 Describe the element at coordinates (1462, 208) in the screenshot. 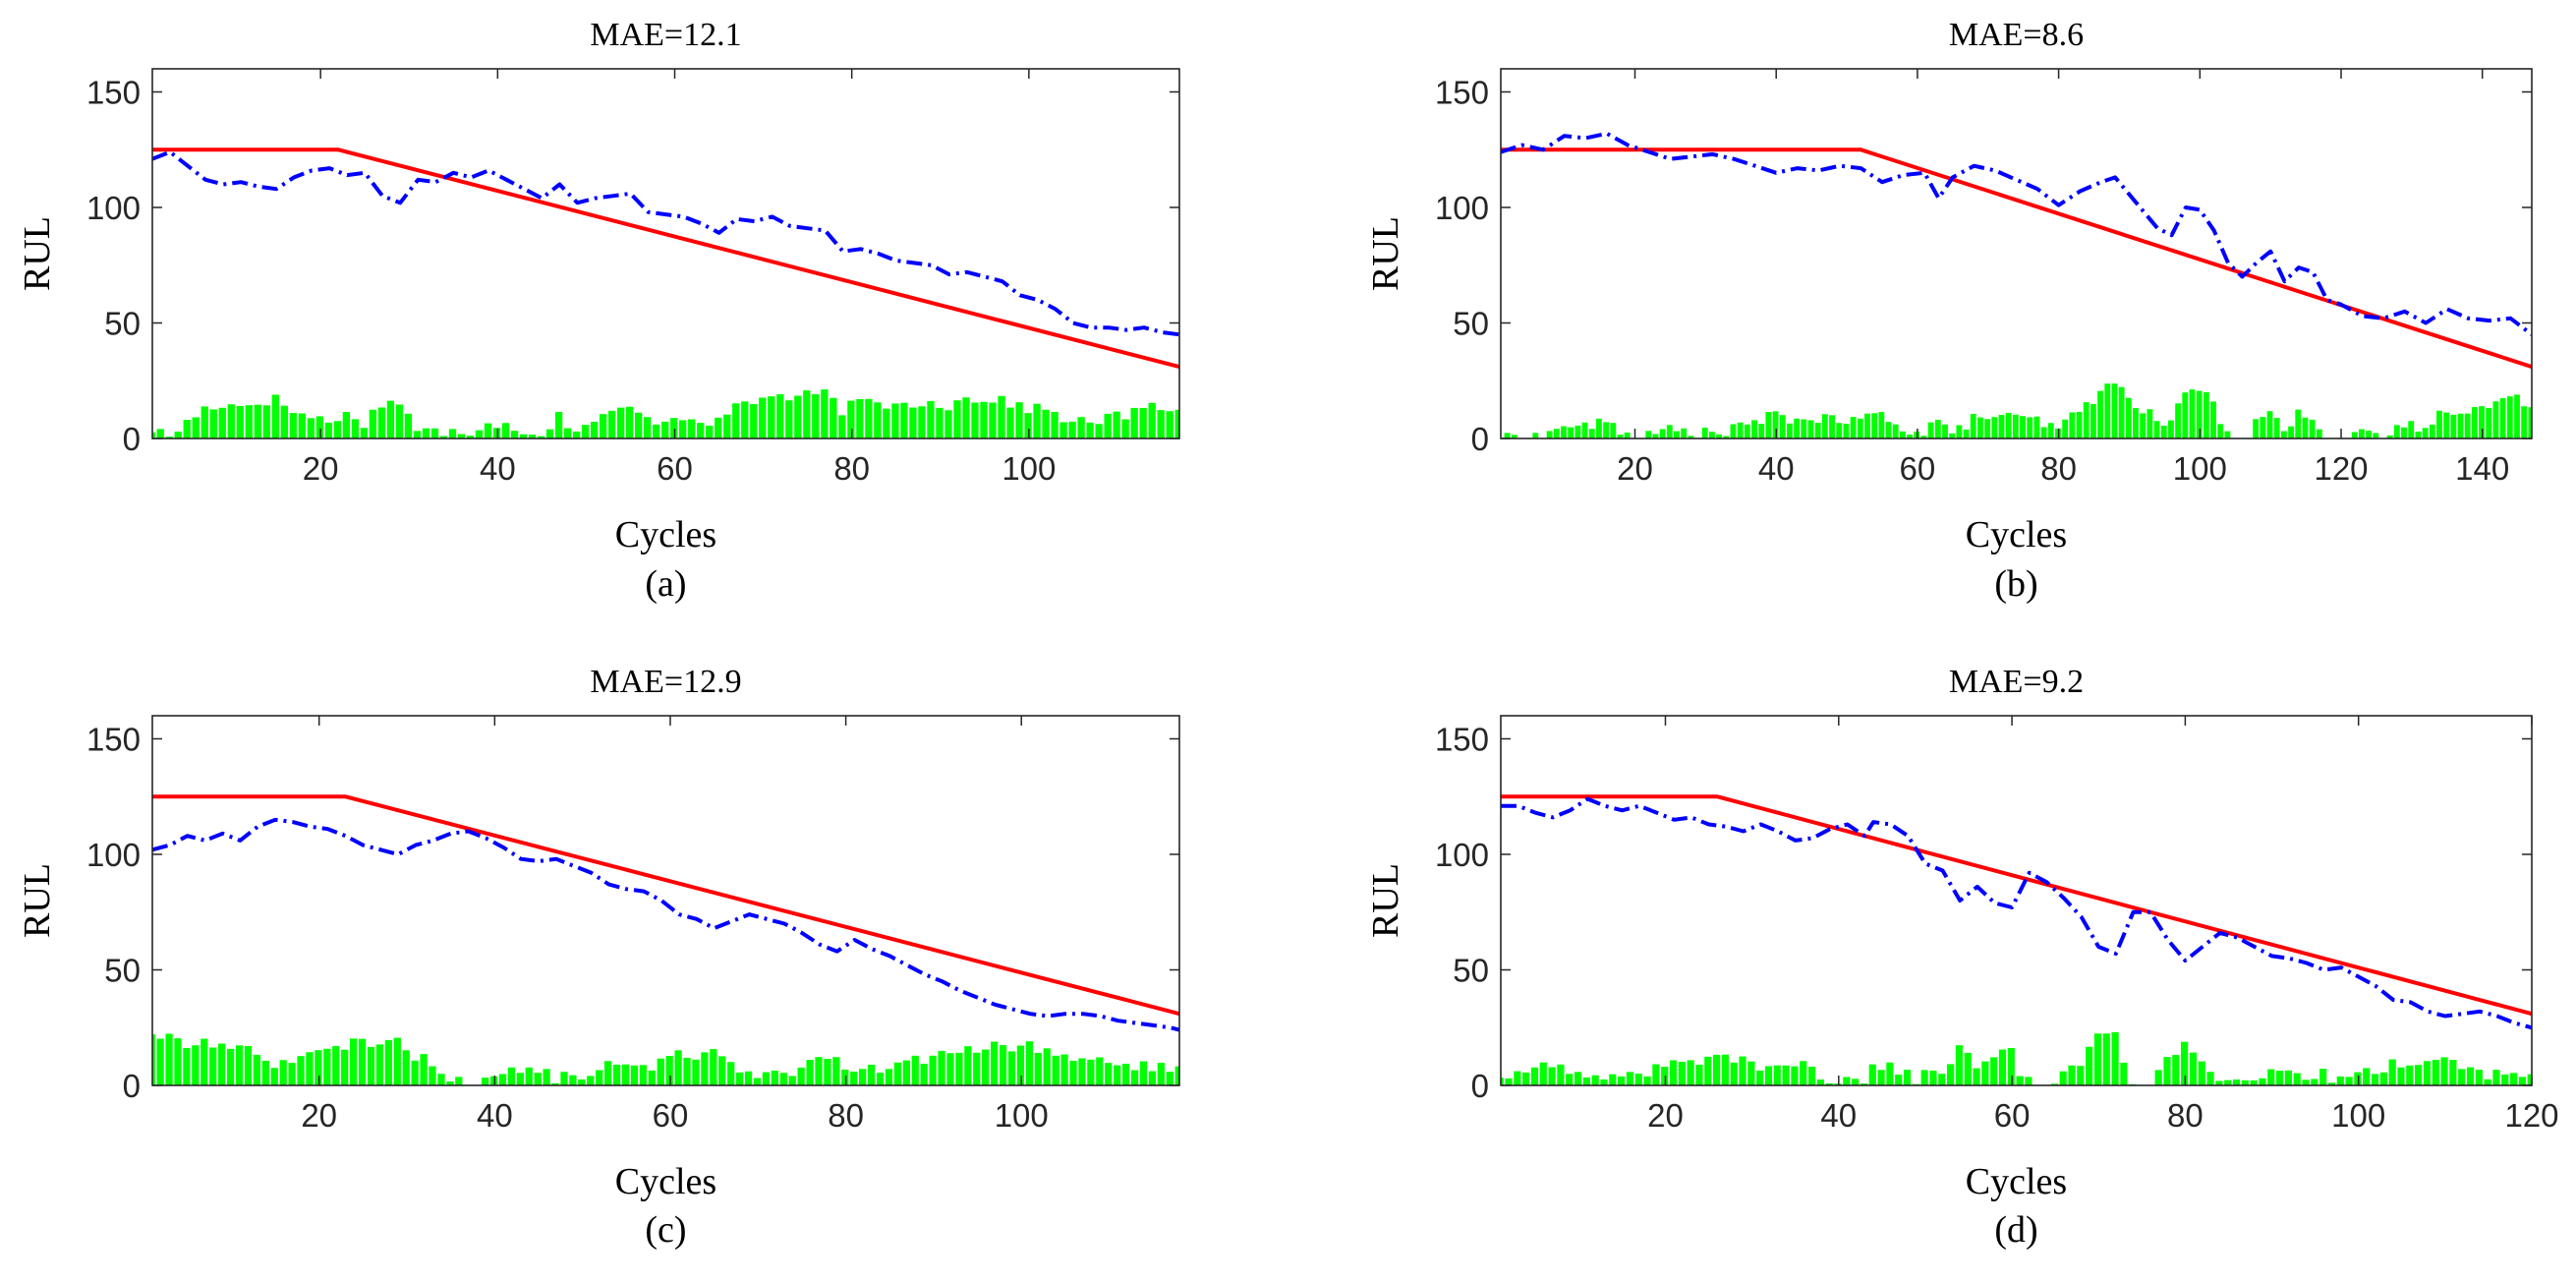

I see `y-tick-label: 100` at that location.